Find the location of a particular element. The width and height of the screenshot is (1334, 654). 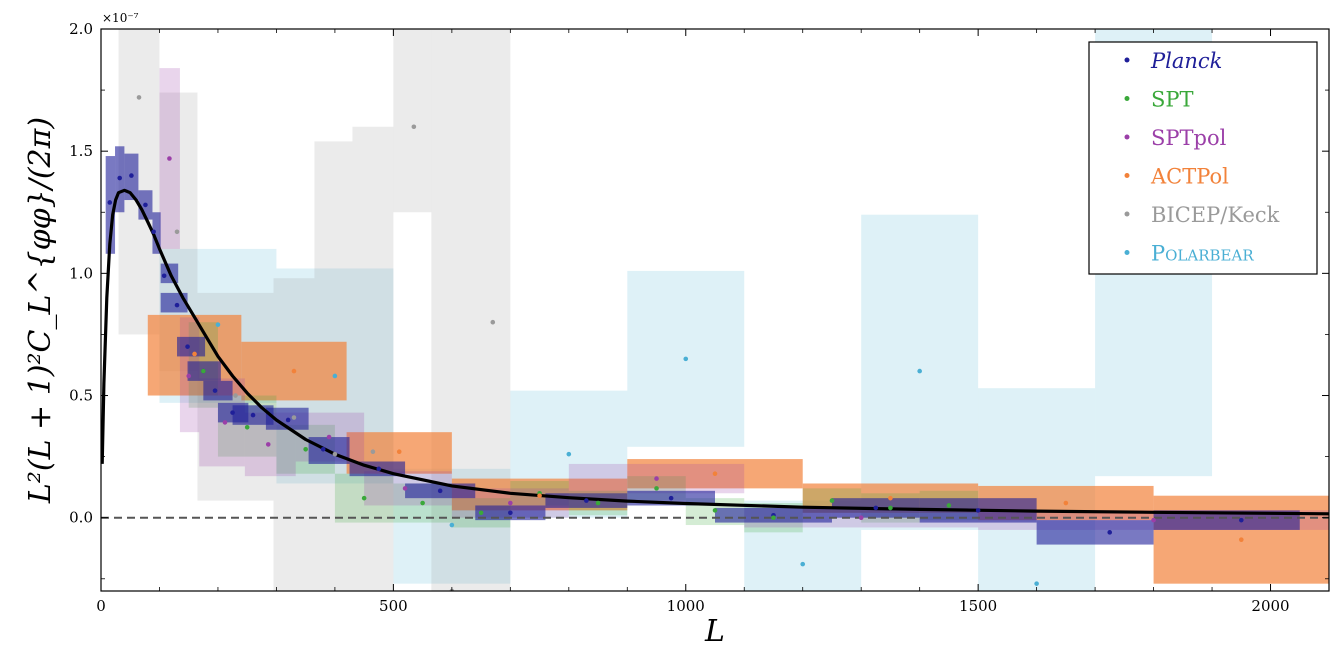

legend-label-actpol: ACTPol is located at coordinates (1189, 177).